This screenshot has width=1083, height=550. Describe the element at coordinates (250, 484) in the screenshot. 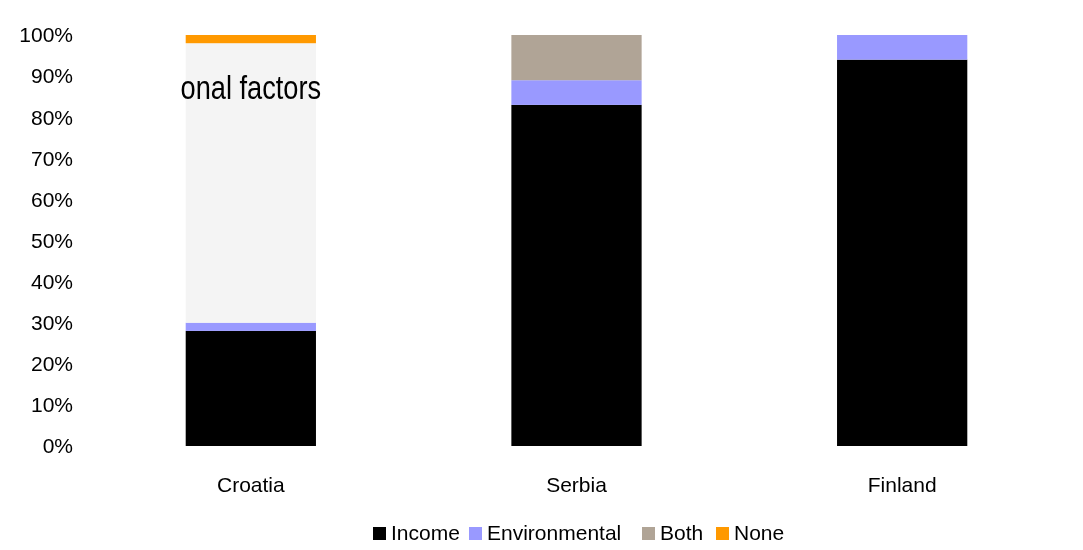

I see `x-tick-label: Croatia` at that location.